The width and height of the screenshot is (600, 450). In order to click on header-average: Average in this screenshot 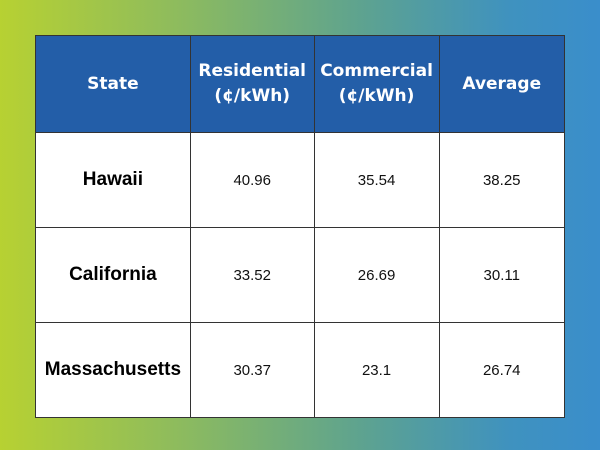, I will do `click(501, 84)`.